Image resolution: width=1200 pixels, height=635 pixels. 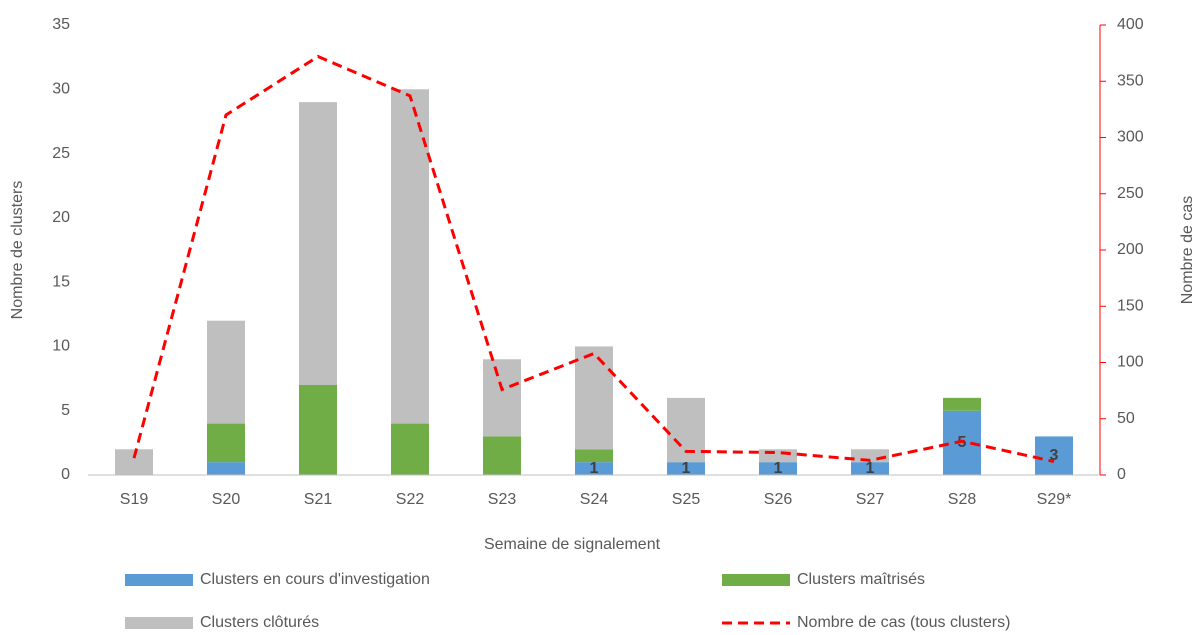 I want to click on y-tick-label: 35, so click(x=61, y=24).